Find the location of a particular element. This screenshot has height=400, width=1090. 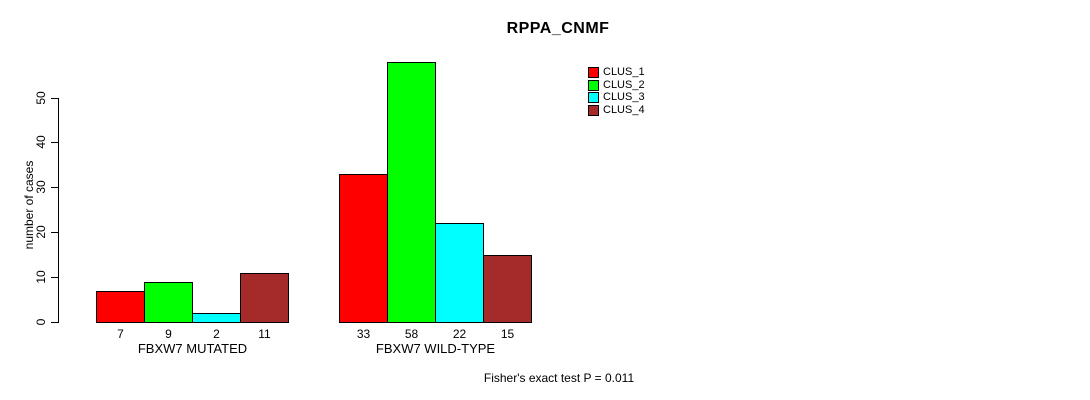

legend-item-label: CLUS_2 is located at coordinates (624, 84).